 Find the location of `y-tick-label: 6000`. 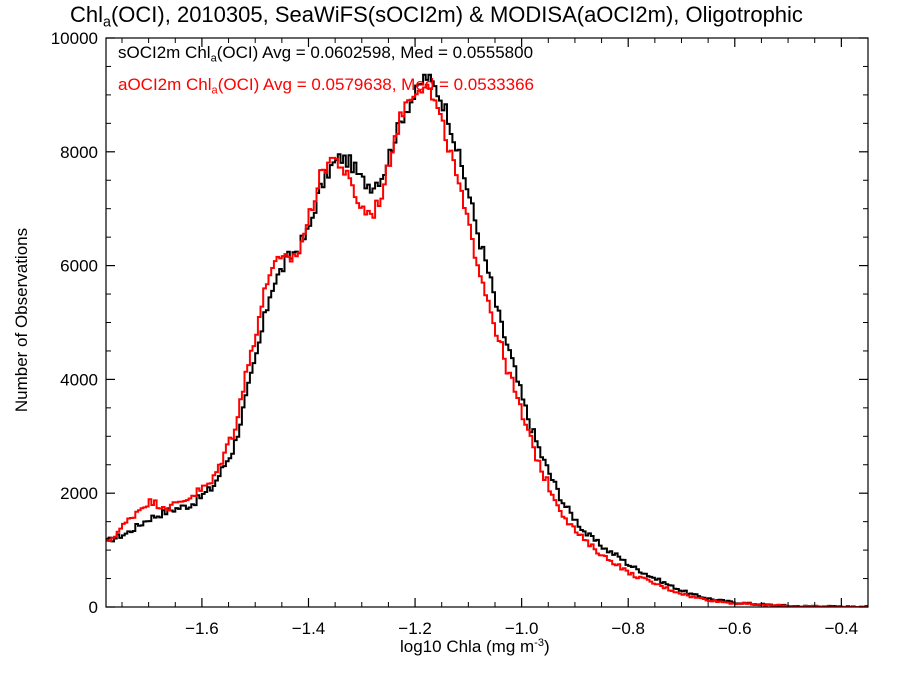

y-tick-label: 6000 is located at coordinates (79, 266).